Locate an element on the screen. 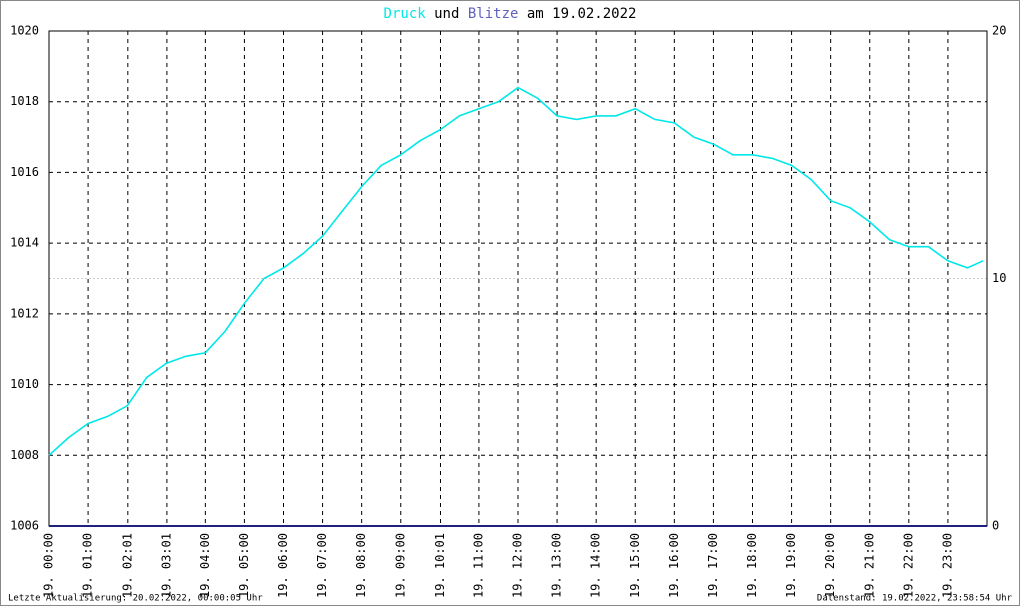 The width and height of the screenshot is (1020, 606). title-series-1: Druck is located at coordinates (405, 14).